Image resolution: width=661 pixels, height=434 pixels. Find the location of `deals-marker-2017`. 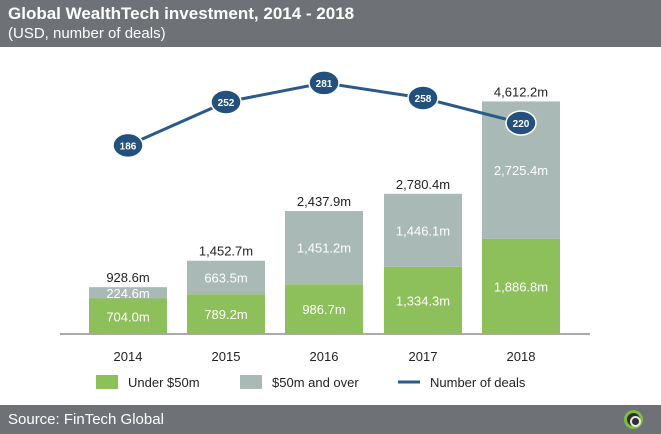

deals-marker-2017 is located at coordinates (423, 98).